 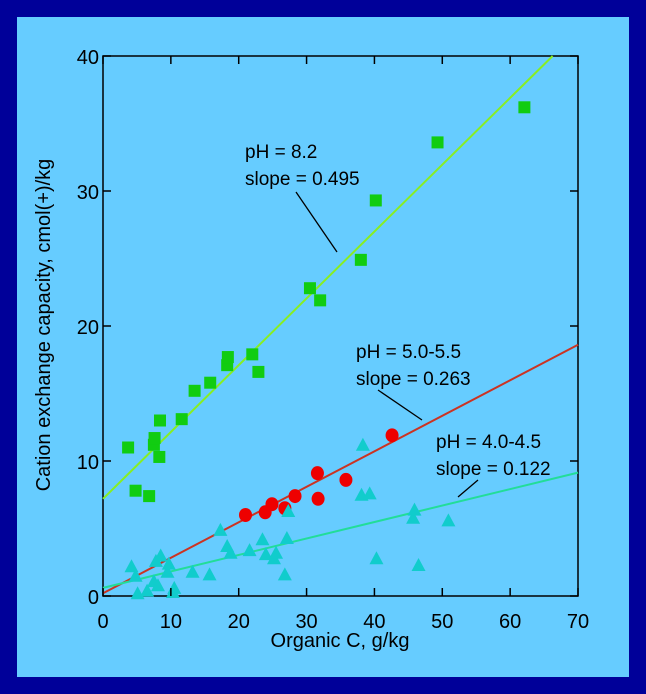 What do you see at coordinates (44, 325) in the screenshot?
I see `y-axis-label: Cation exchange capacity, cmol(+)/kg` at bounding box center [44, 325].